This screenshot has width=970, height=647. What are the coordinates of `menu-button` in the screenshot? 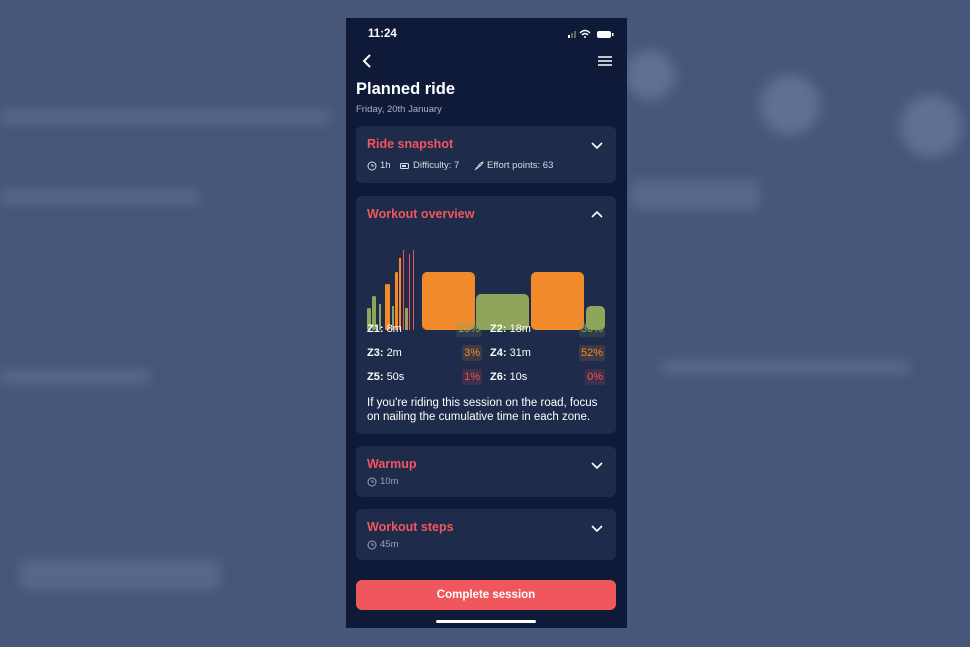 It's located at (605, 61).